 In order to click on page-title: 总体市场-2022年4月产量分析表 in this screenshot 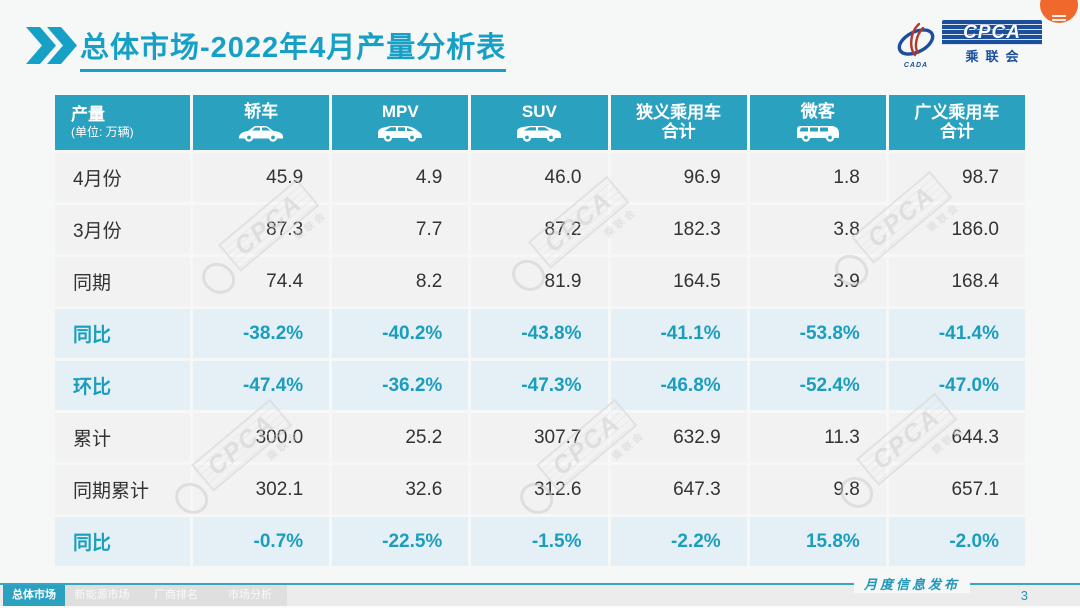, I will do `click(293, 48)`.